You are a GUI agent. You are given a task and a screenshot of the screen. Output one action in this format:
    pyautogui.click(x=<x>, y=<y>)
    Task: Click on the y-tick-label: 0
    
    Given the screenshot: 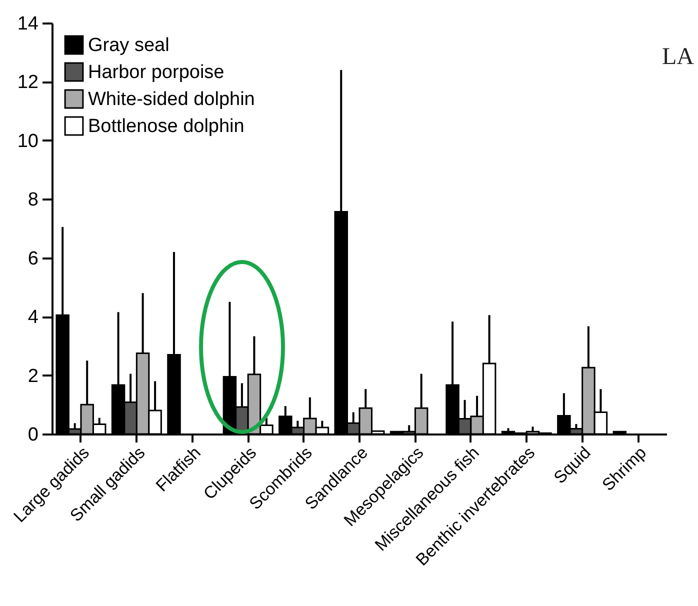 What is the action you would take?
    pyautogui.click(x=33, y=435)
    